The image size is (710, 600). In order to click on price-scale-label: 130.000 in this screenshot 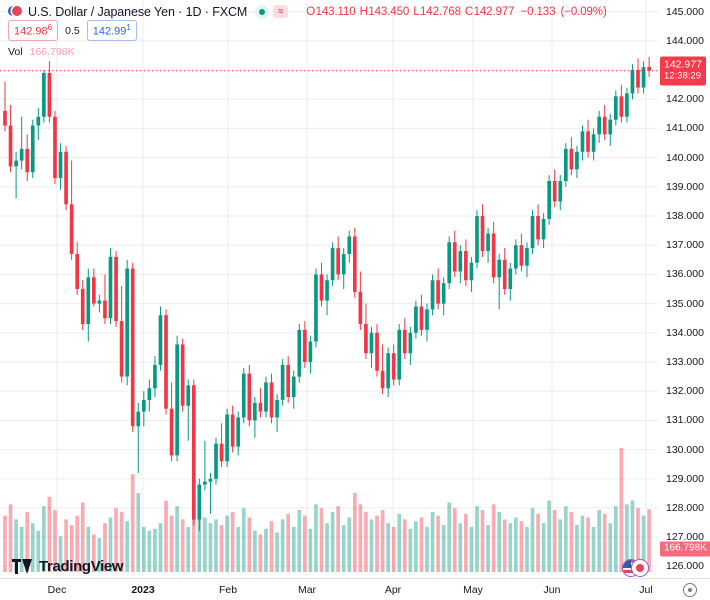, I will do `click(685, 449)`.